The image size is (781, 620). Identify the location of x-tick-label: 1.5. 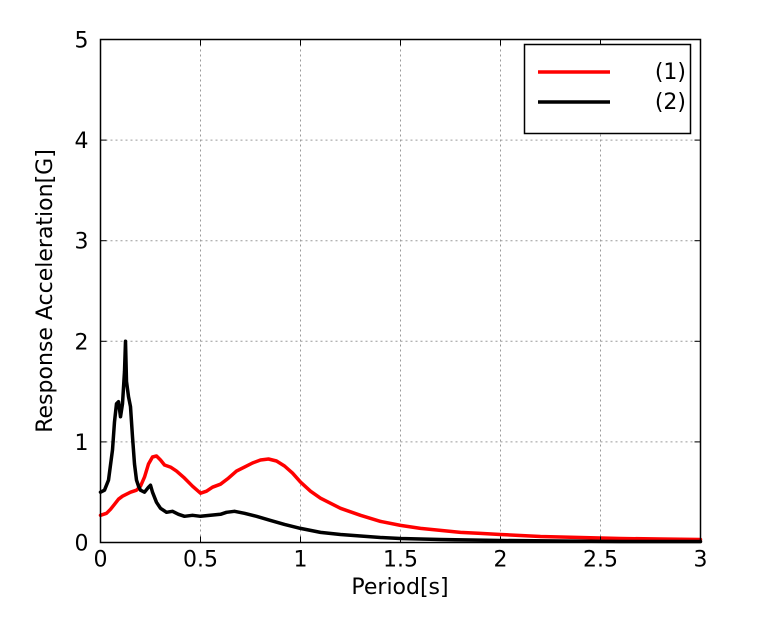
(400, 560).